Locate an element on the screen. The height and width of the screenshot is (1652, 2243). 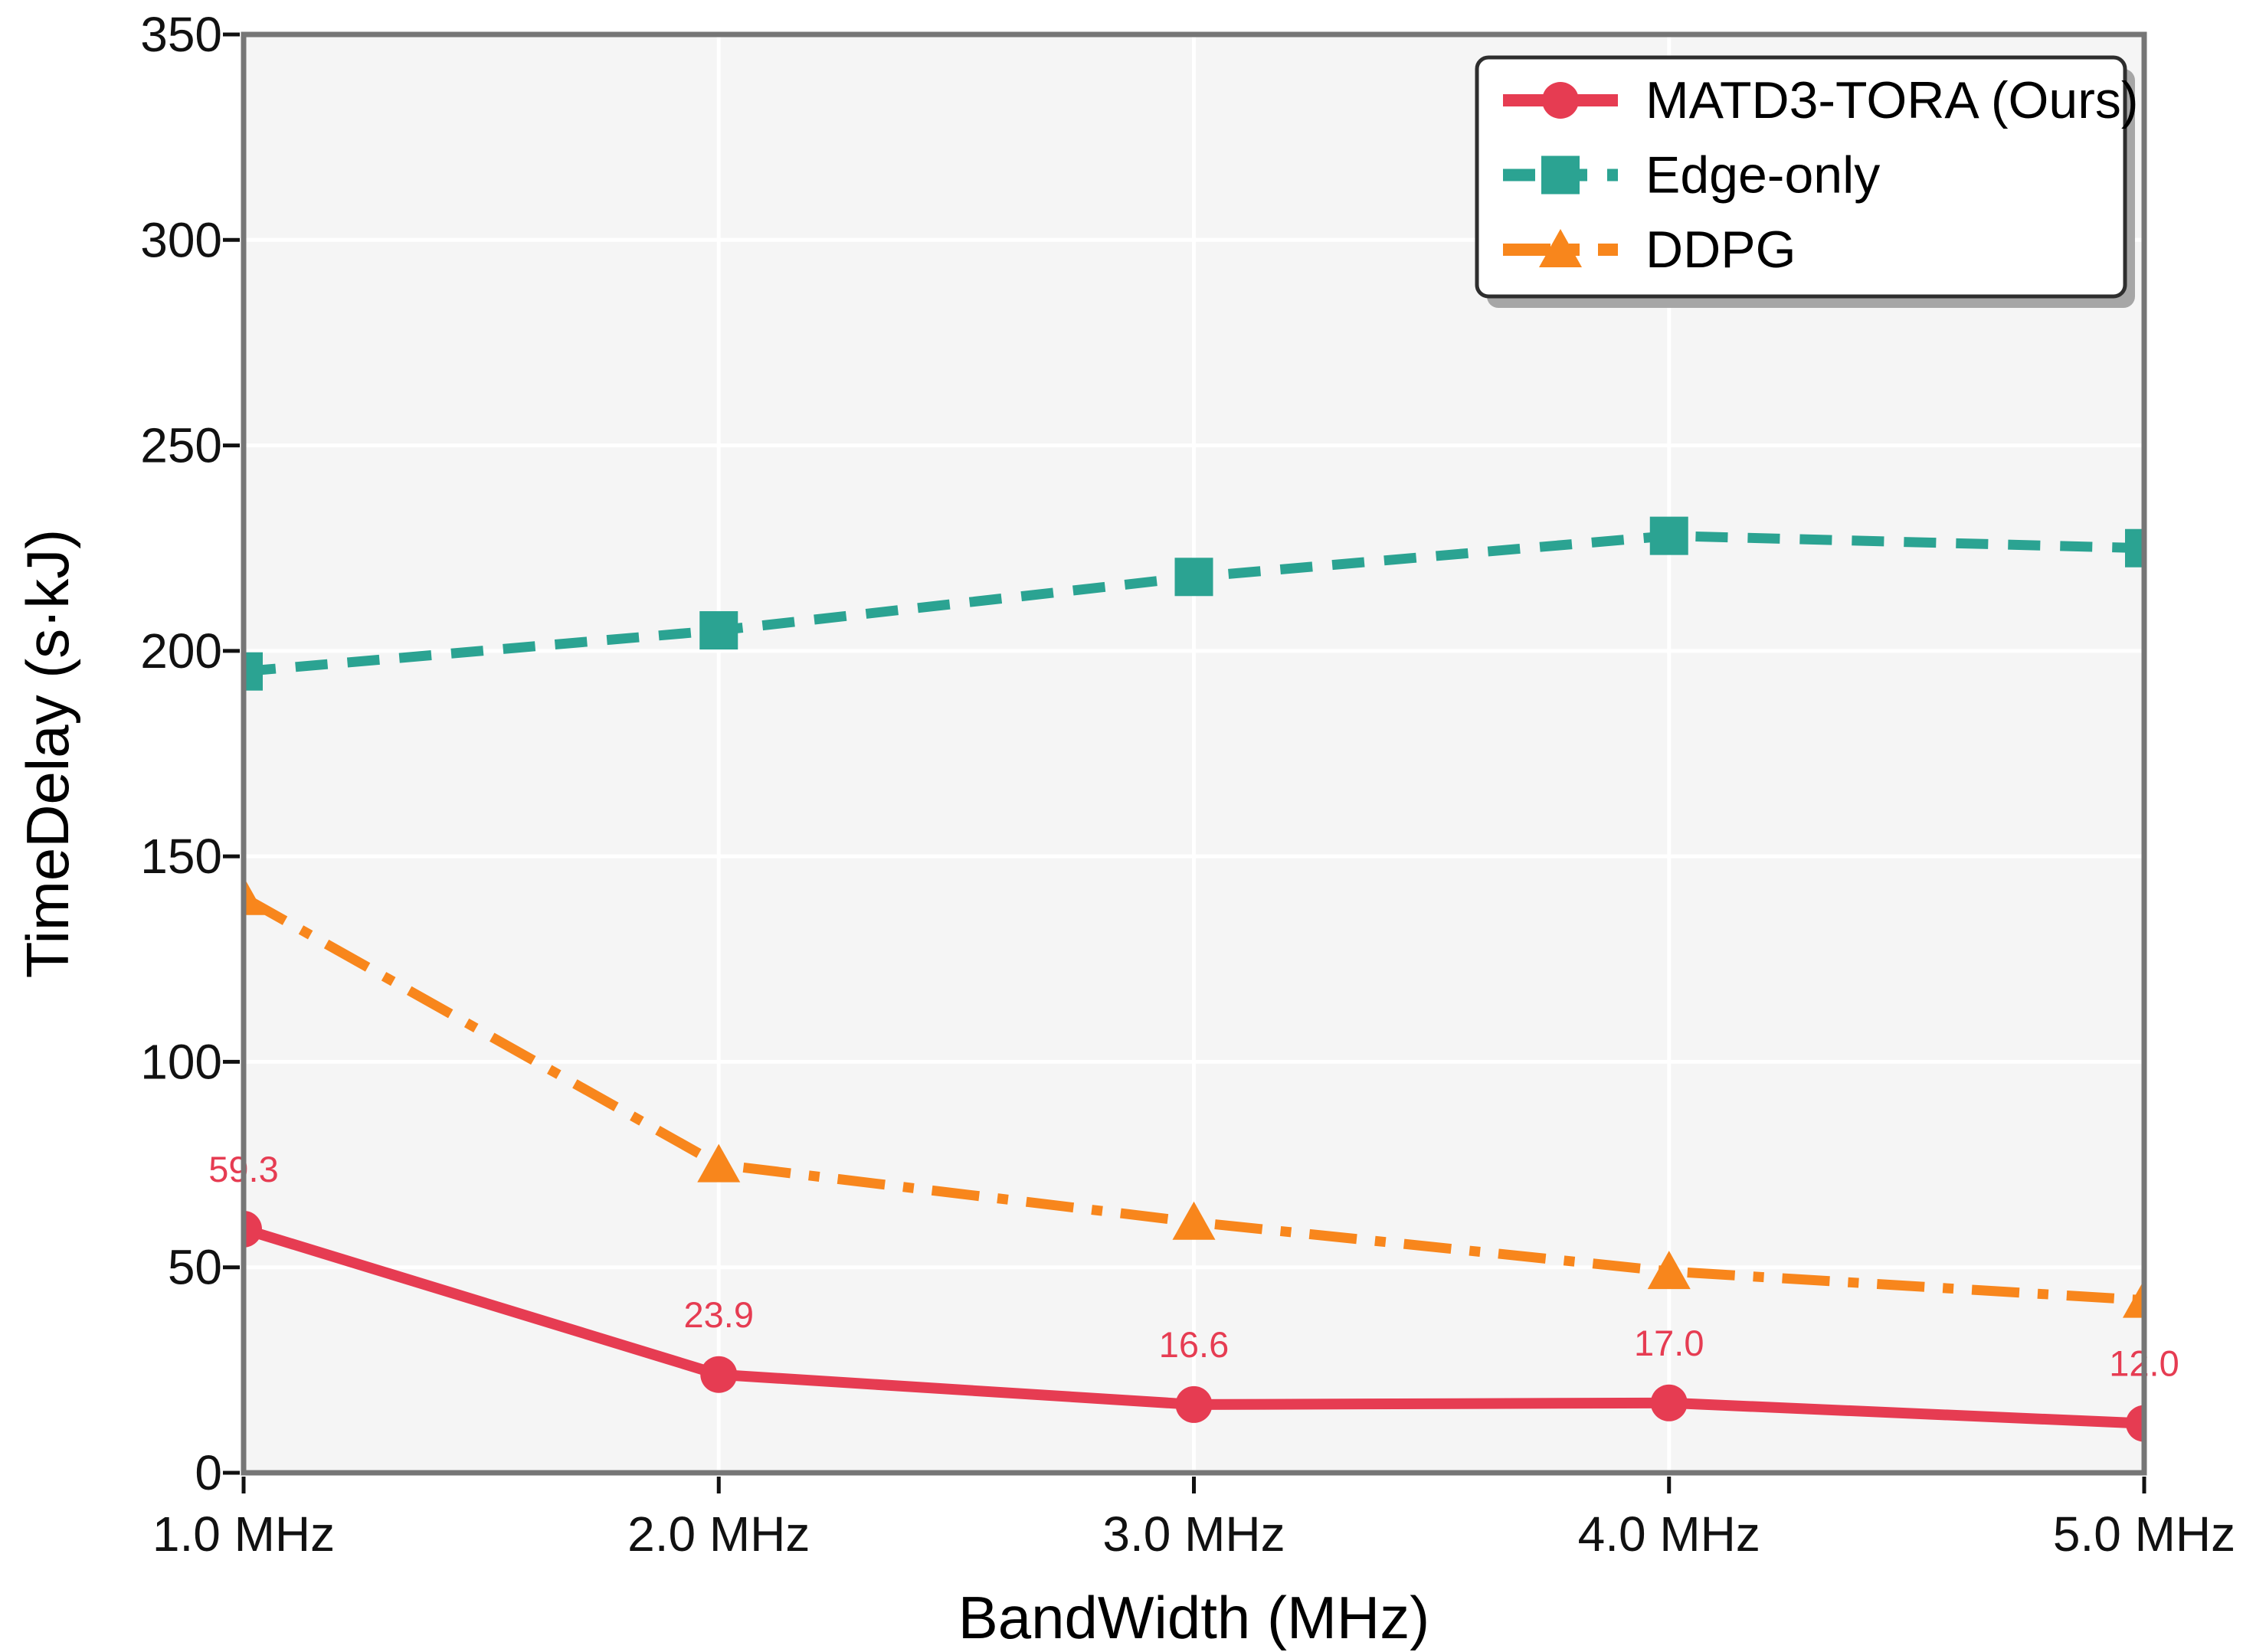
legend-item: MATD3-TORA (Ours) is located at coordinates (1821, 100).